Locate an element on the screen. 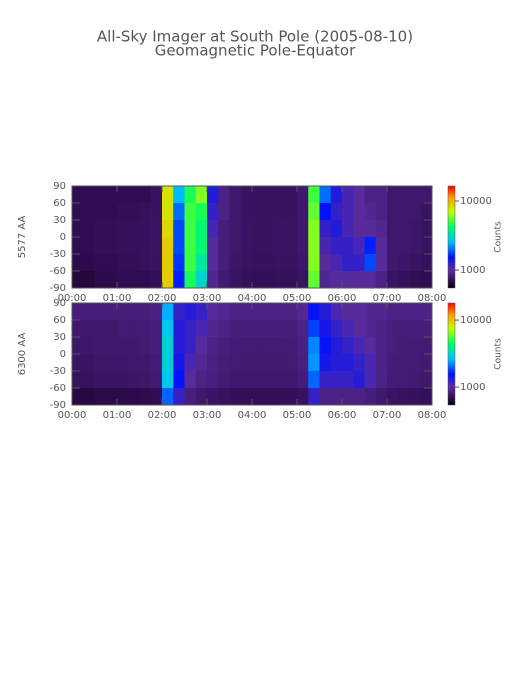 The width and height of the screenshot is (510, 680). heatmap is located at coordinates (252, 237).